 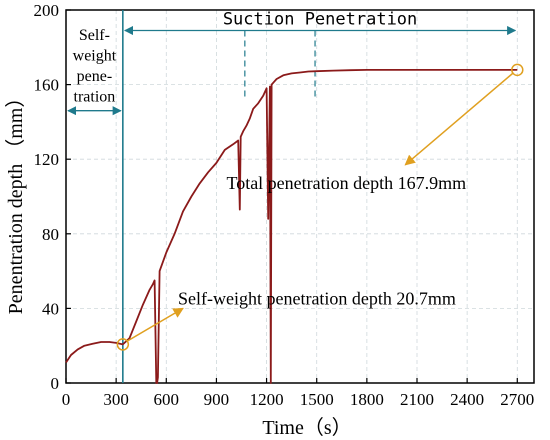 What do you see at coordinates (346, 183) in the screenshot?
I see `total-depth-label: Total penetration depth 167.9mm` at bounding box center [346, 183].